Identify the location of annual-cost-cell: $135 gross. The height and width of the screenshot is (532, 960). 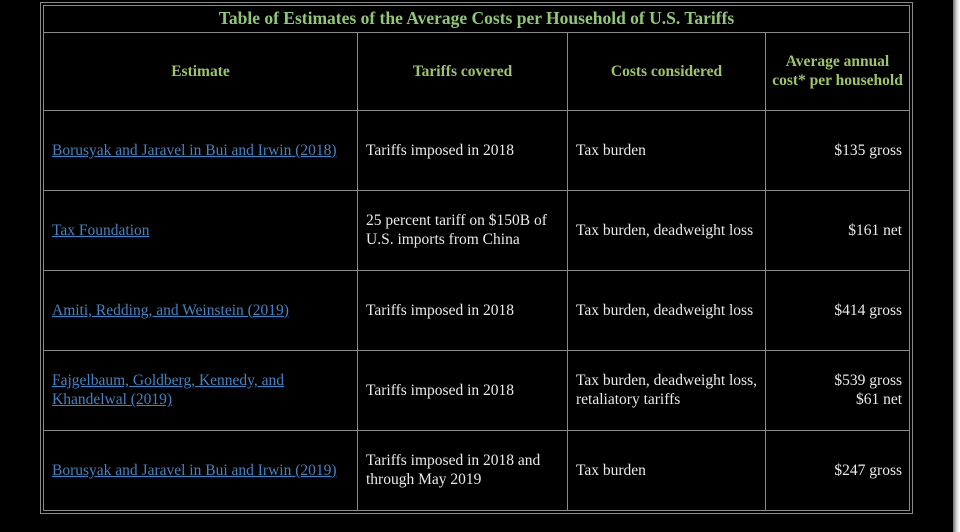
(837, 150).